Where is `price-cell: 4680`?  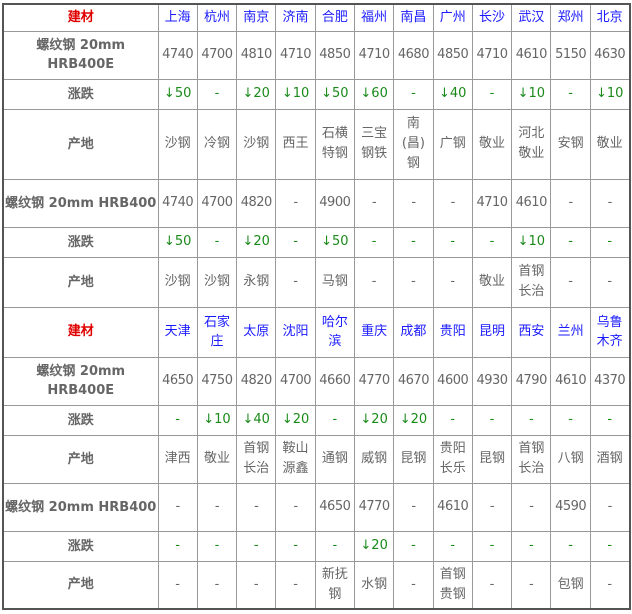 price-cell: 4680 is located at coordinates (413, 55).